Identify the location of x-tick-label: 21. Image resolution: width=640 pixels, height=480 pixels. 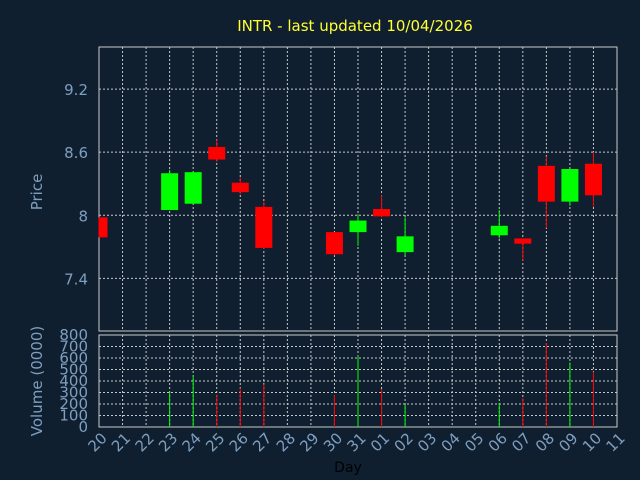
(121, 442).